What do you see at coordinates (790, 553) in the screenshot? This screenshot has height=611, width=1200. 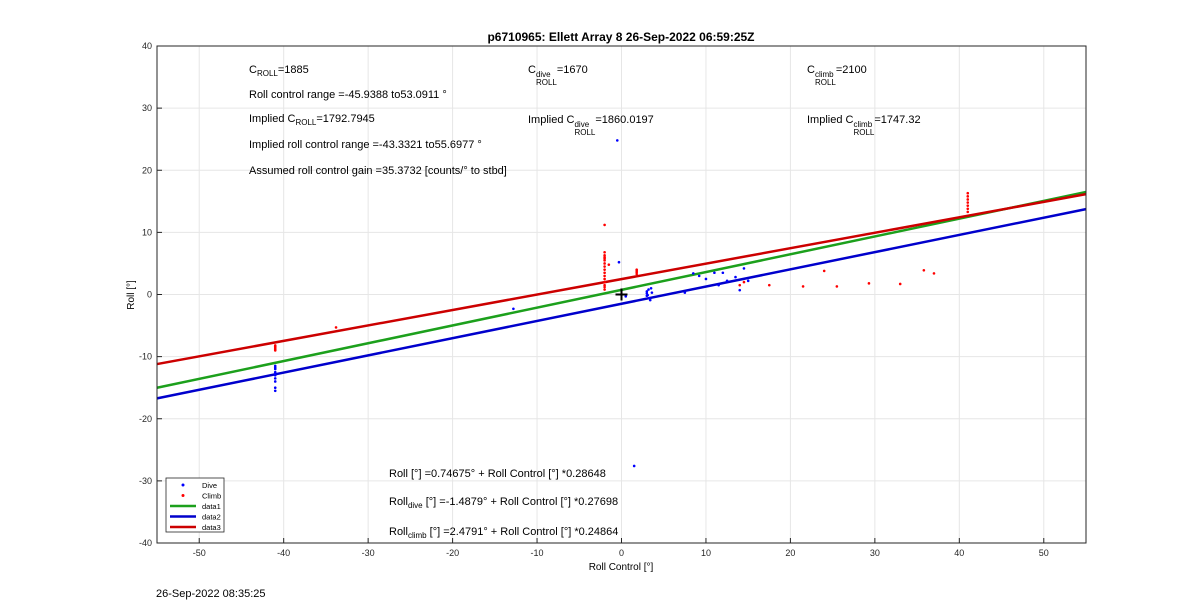 I see `x-tick-label: 20` at bounding box center [790, 553].